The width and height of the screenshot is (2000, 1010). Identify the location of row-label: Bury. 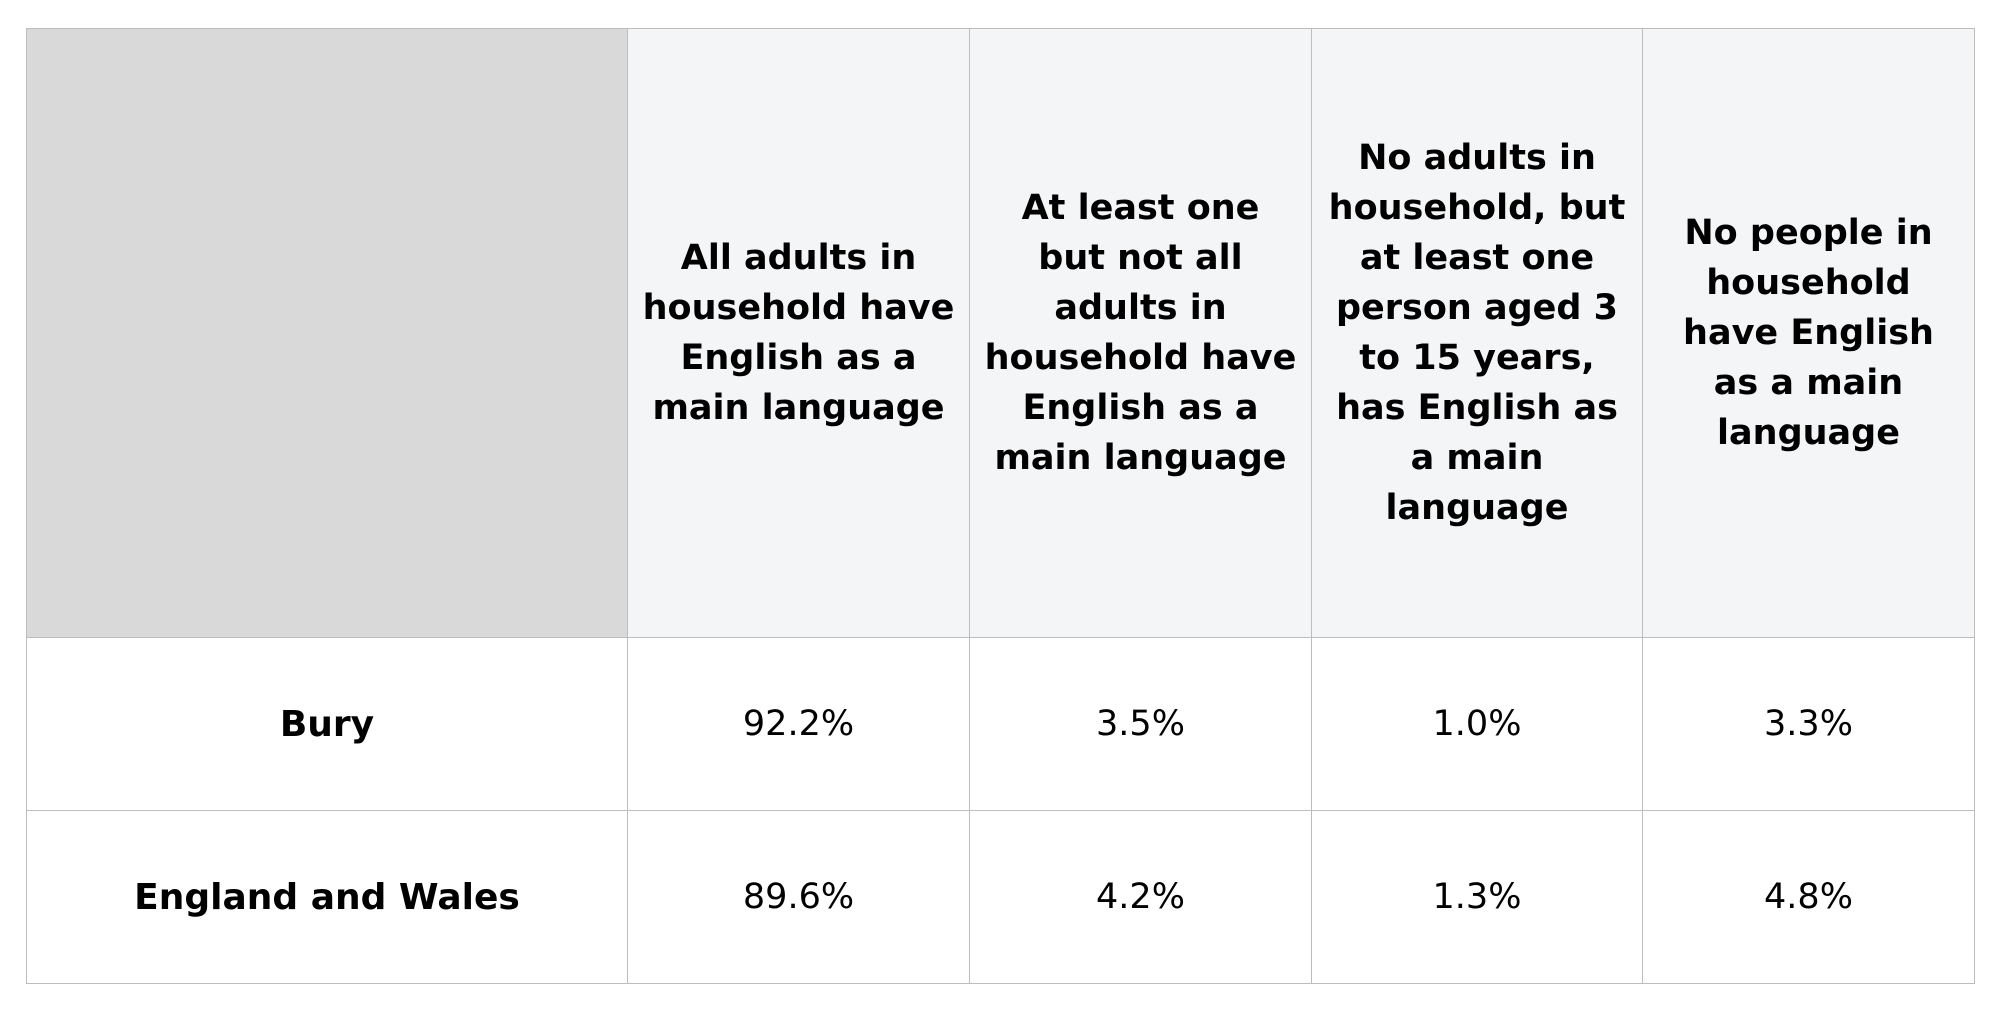
(327, 724).